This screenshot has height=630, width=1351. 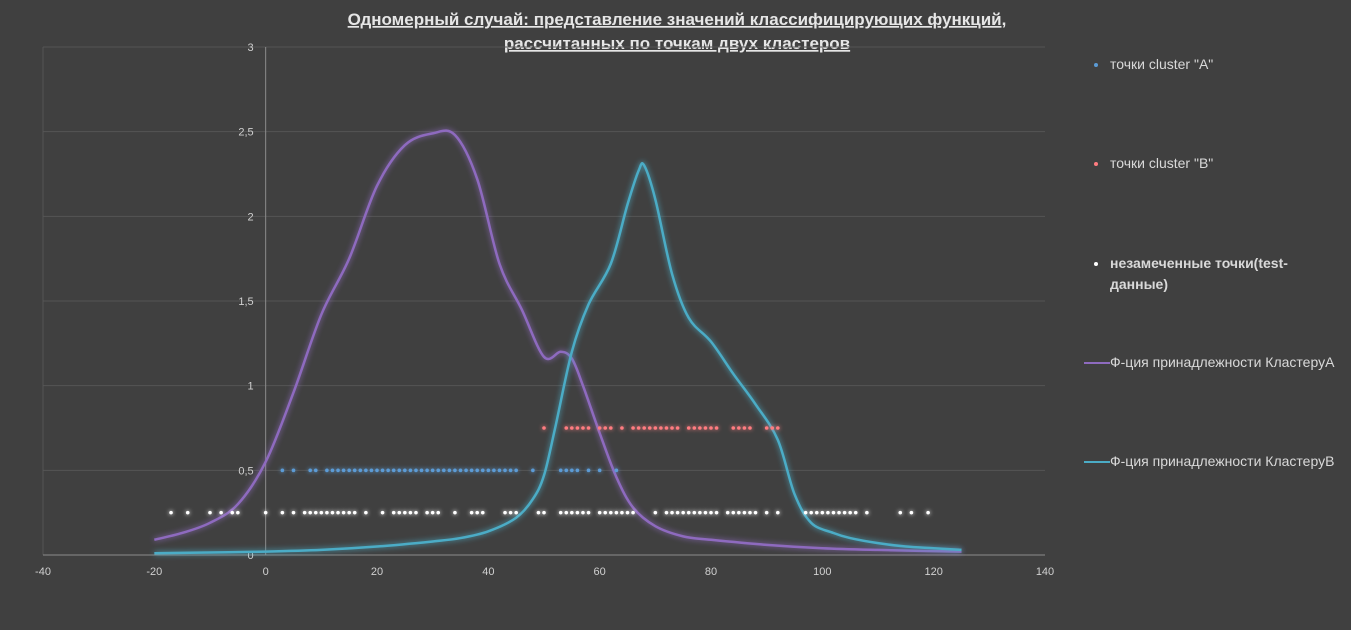 I want to click on y-tick-label-2: 1, so click(x=251, y=387).